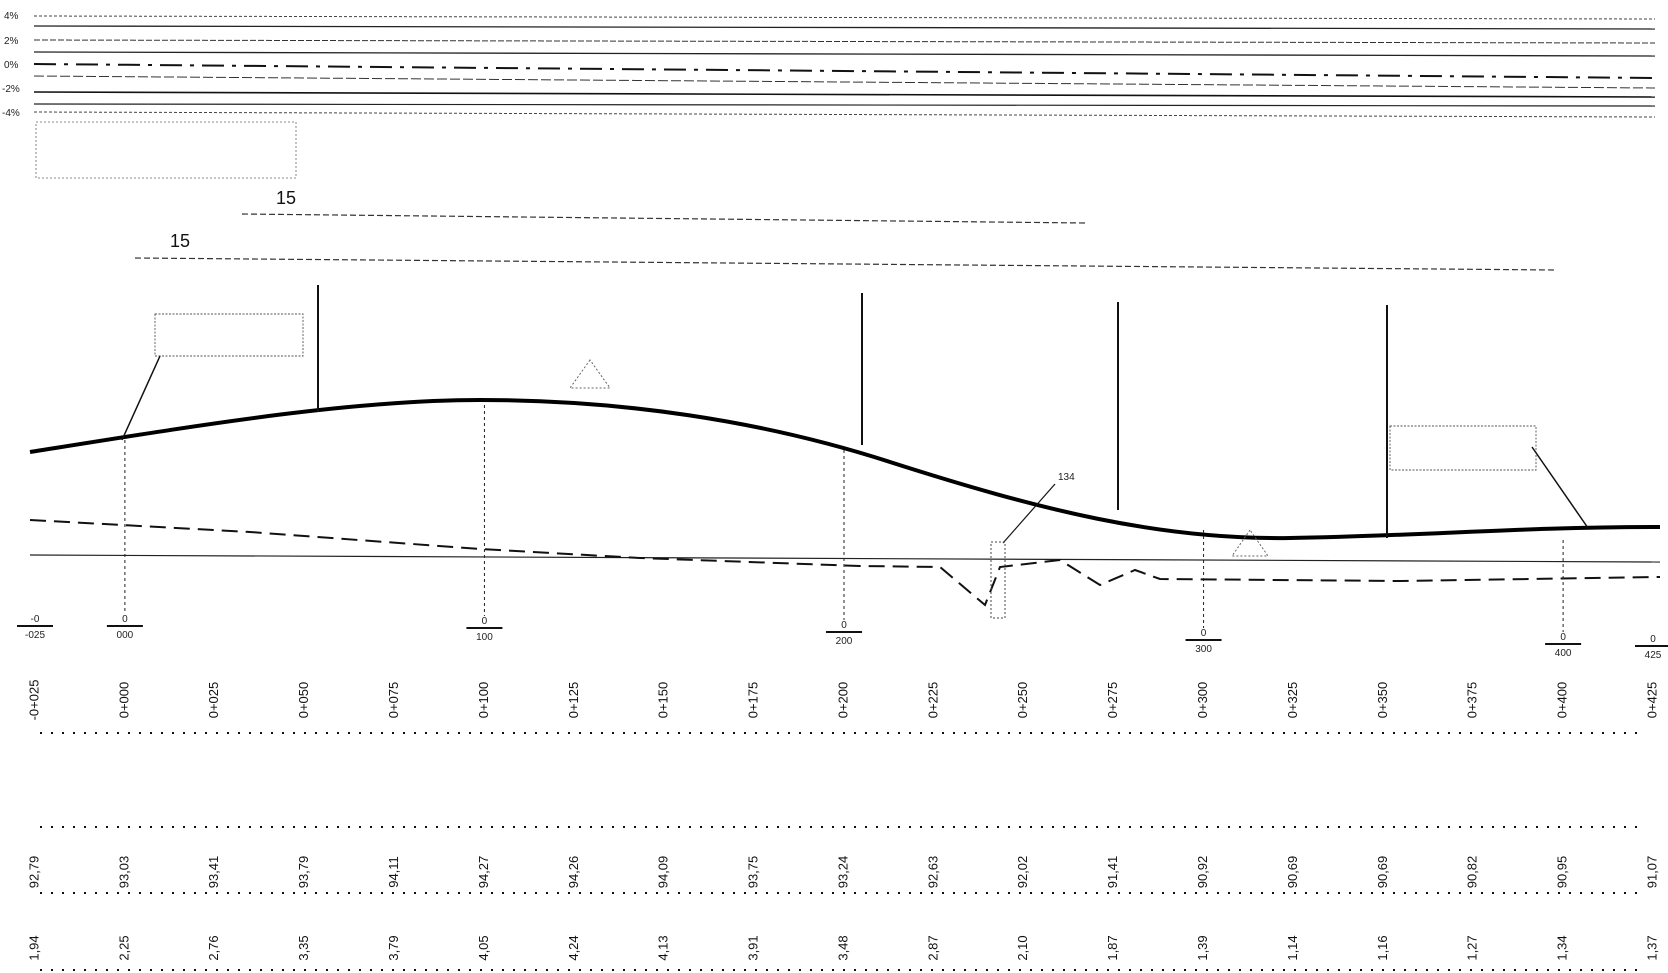  Describe the element at coordinates (141, 398) in the screenshot. I see `callout-left-leader` at that location.